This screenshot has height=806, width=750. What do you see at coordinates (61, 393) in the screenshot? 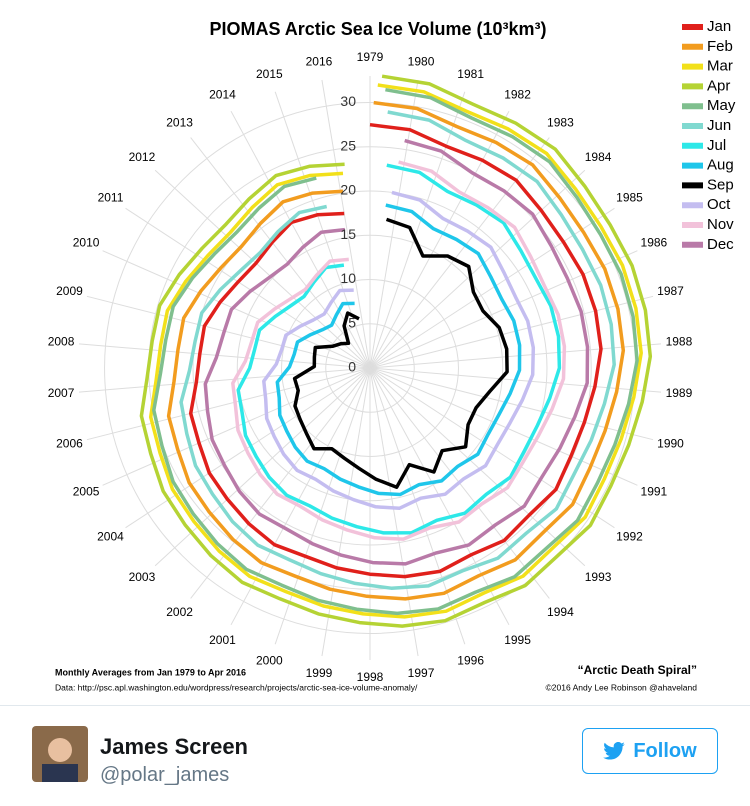
I see `year-label: 2007` at bounding box center [61, 393].